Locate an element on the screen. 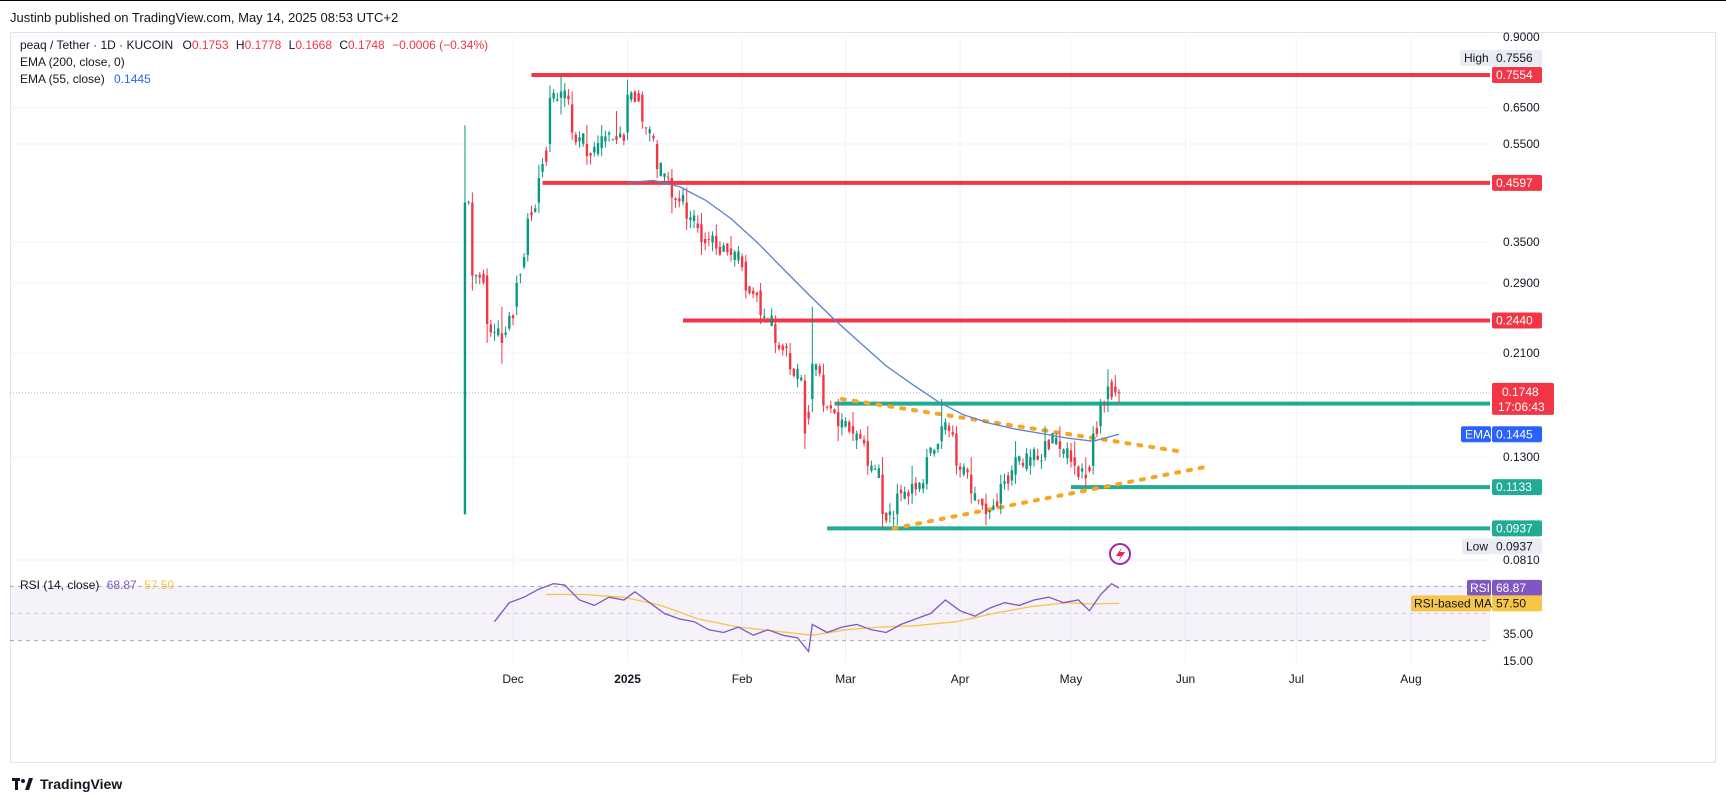 The height and width of the screenshot is (797, 1726). flash-icon-bolt is located at coordinates (1120, 554).